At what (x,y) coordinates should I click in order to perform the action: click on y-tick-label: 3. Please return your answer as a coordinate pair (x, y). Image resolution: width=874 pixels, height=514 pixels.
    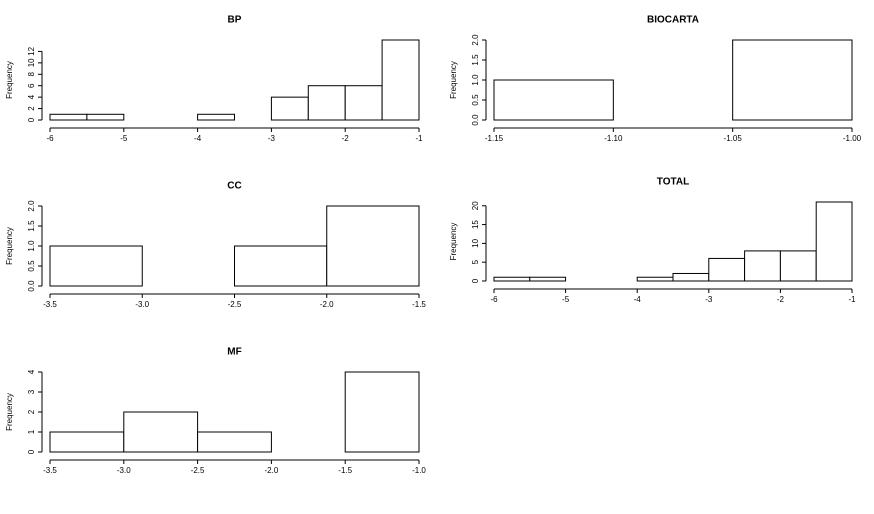
    Looking at the image, I should click on (31, 391).